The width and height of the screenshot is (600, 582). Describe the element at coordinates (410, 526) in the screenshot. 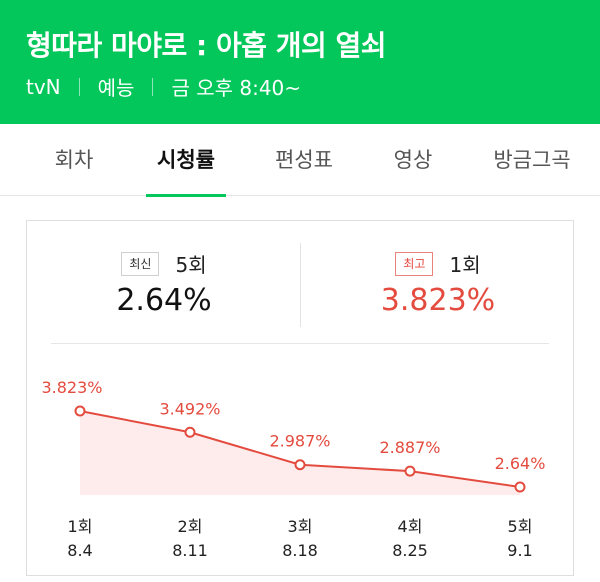

I see `chart-x-label-episode: 4회` at that location.